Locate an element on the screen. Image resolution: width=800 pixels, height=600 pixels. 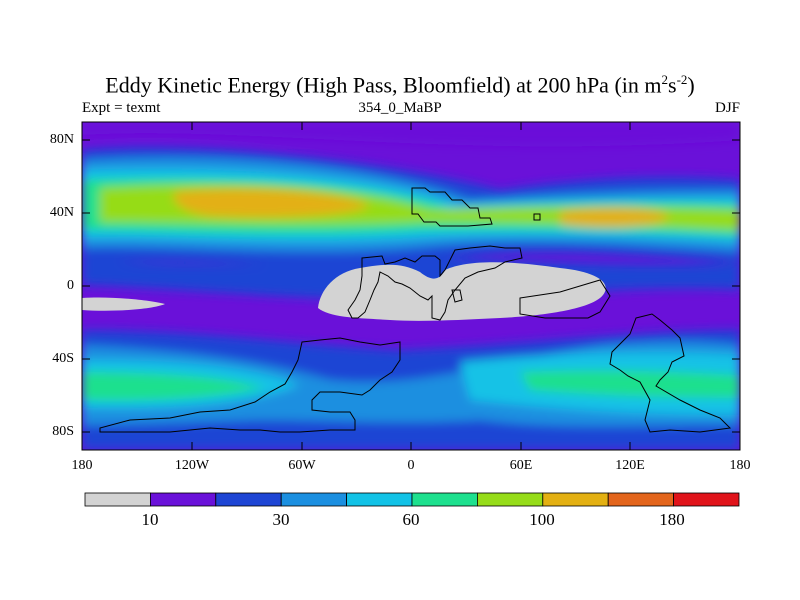
sh-east-max is located at coordinates (630, 384).